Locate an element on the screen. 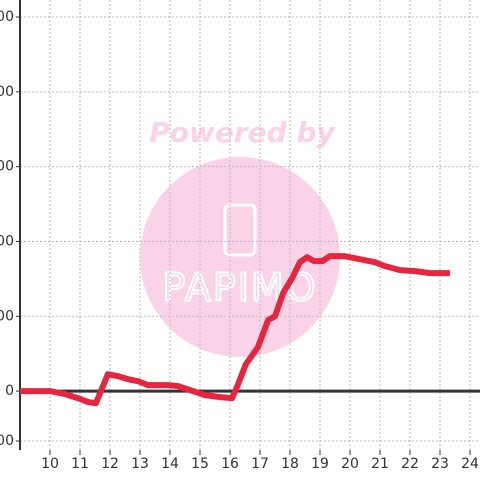 Image resolution: width=480 pixels, height=480 pixels. x-tick-label: 11 is located at coordinates (80, 464).